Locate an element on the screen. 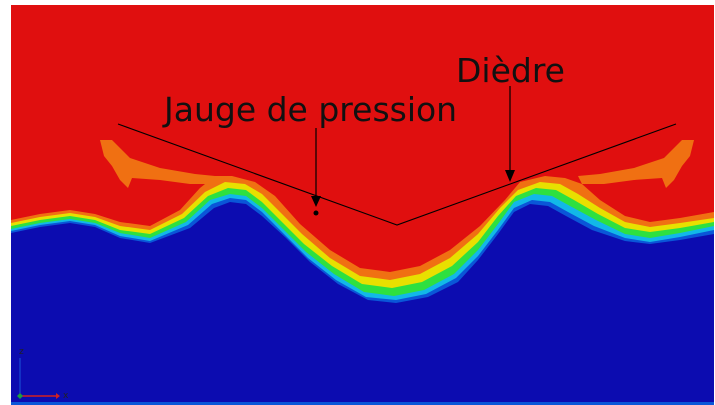 Image resolution: width=715 pixels, height=405 pixels. dihedral-arrowhead is located at coordinates (510, 176).